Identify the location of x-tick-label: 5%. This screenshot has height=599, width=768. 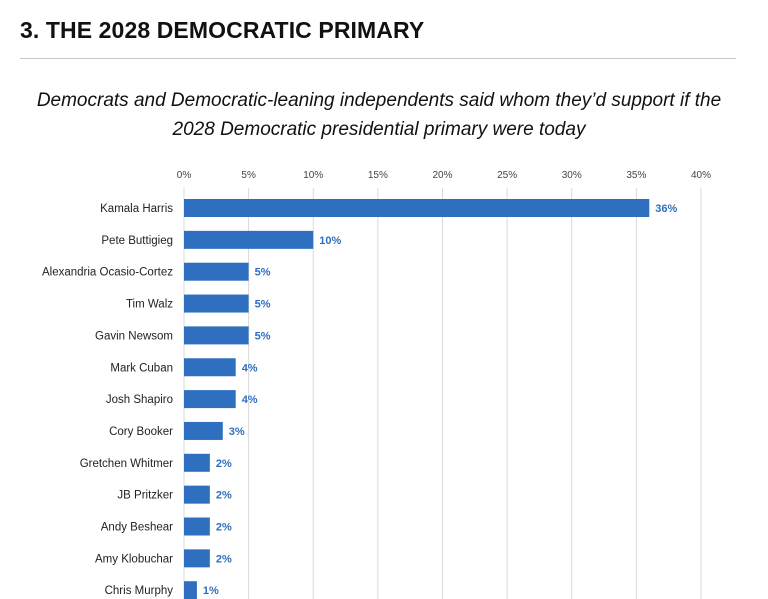
(248, 175).